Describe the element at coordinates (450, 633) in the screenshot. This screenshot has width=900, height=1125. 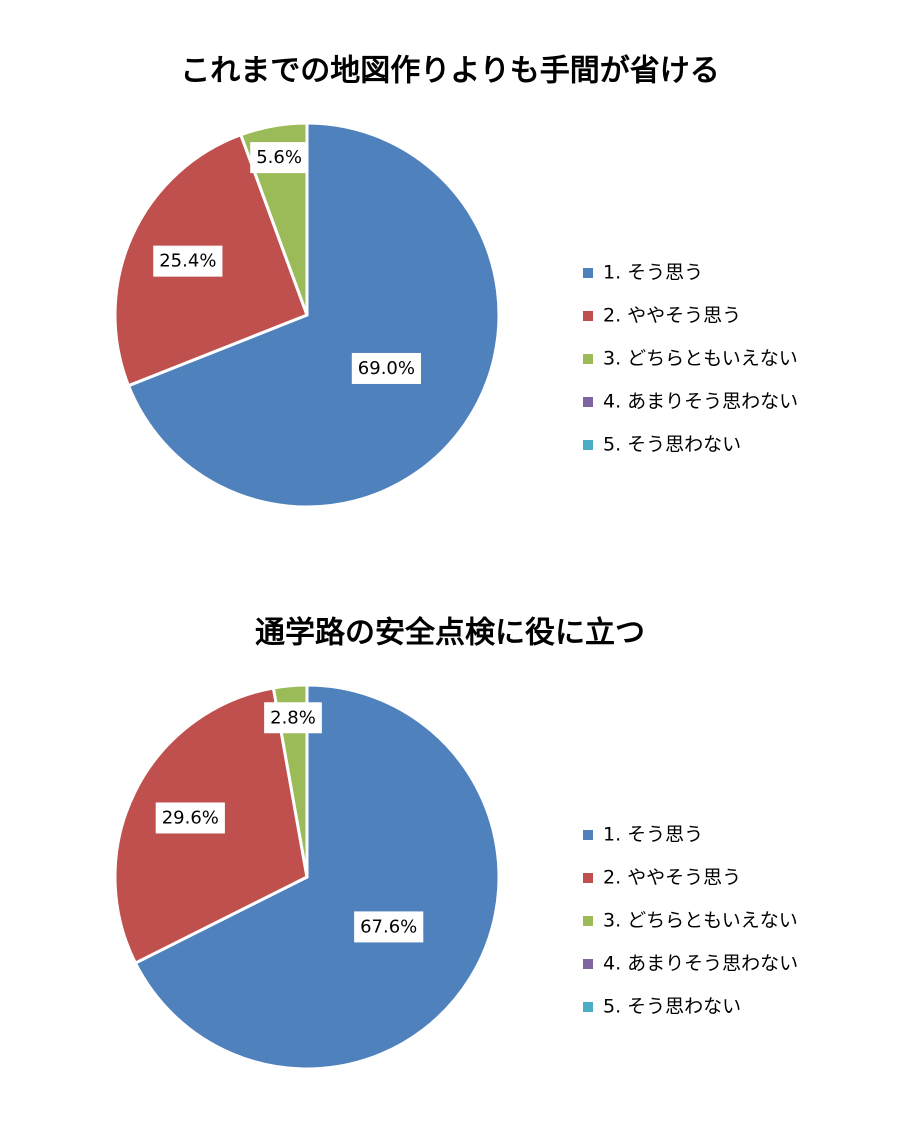
I see `chart-title: 通学路の安全点検に役に立つ` at that location.